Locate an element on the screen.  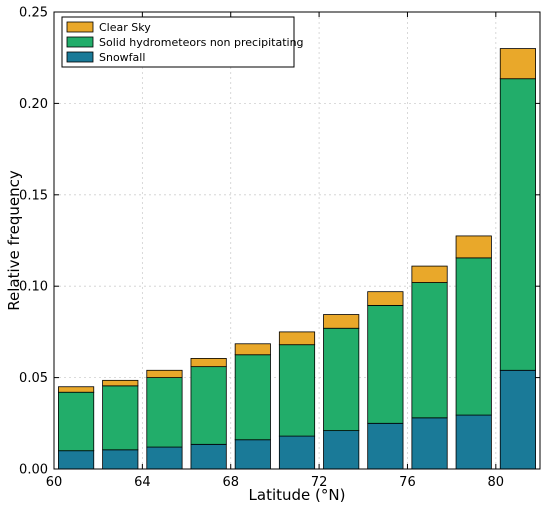
x-tick-label: 64 is located at coordinates (142, 482).